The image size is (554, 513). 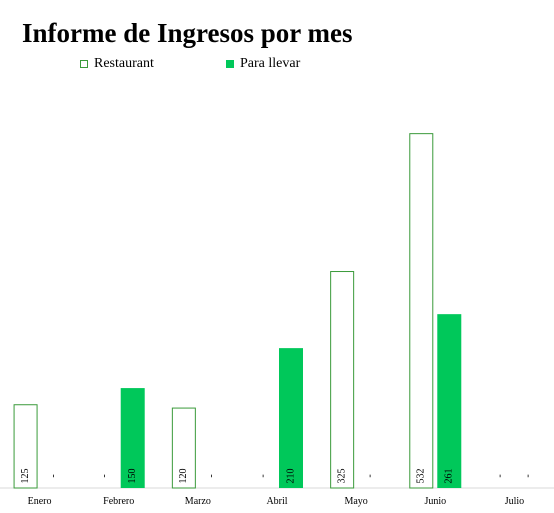 What do you see at coordinates (270, 63) in the screenshot?
I see `legend-label-para-llevar: Para llevar` at bounding box center [270, 63].